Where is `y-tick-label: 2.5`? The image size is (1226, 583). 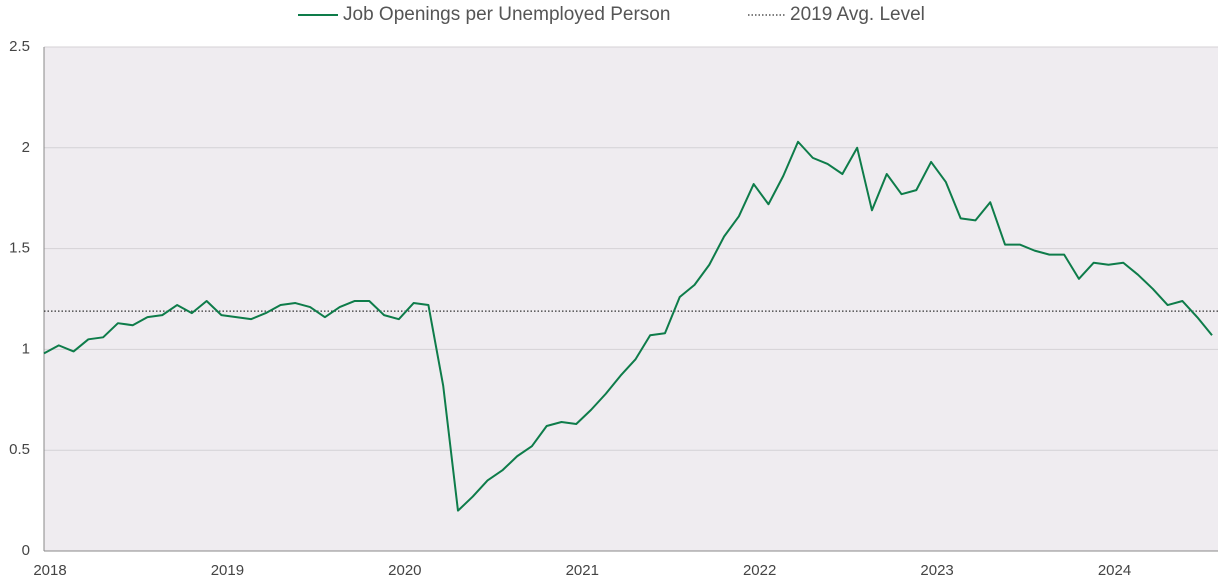
y-tick-label: 2.5 is located at coordinates (19, 46).